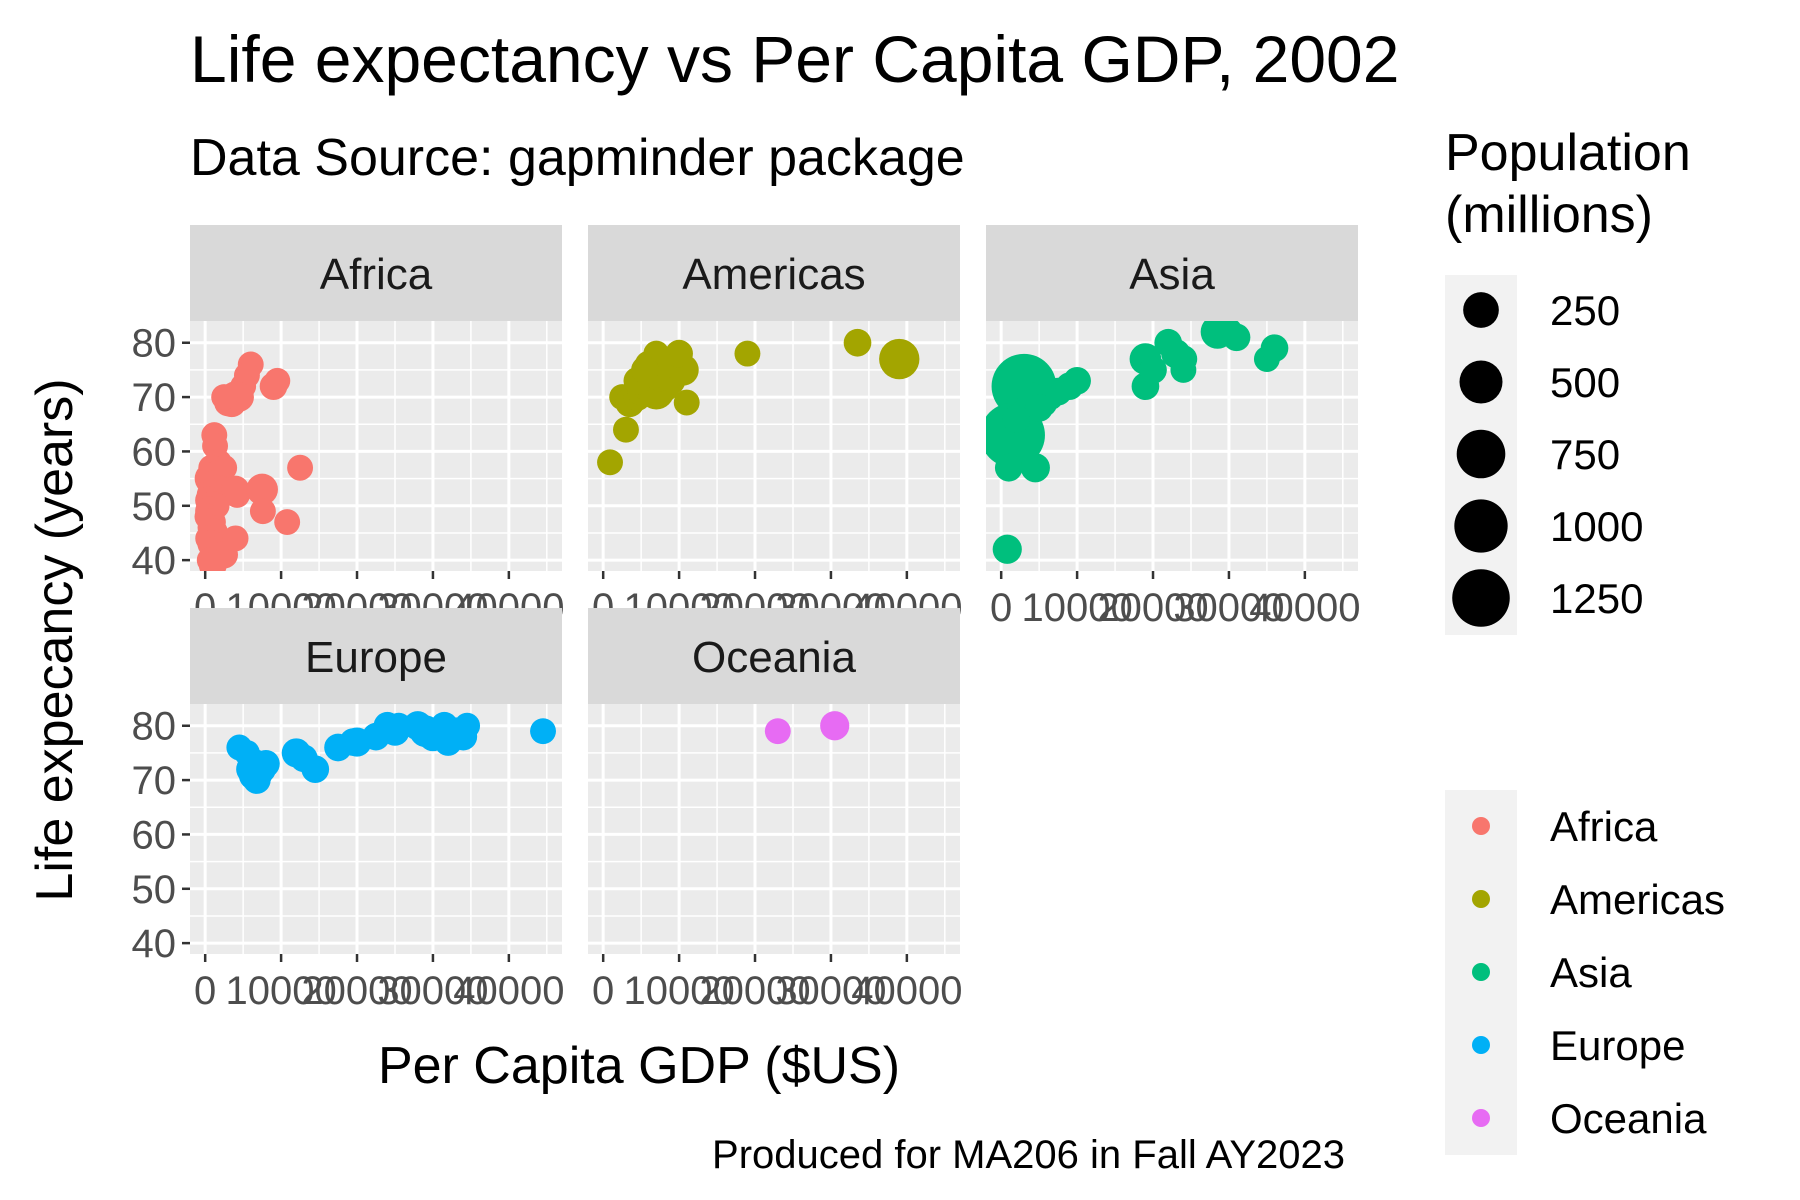  What do you see at coordinates (1585, 310) in the screenshot?
I see `size-legend-label: 250` at bounding box center [1585, 310].